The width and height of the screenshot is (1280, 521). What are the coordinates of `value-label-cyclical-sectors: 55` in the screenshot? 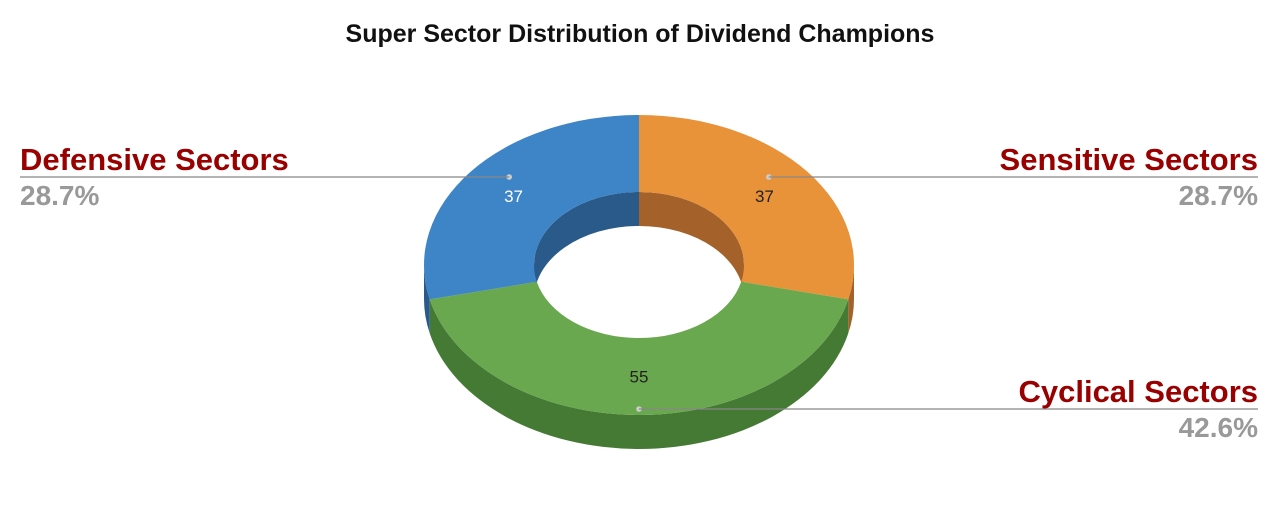 It's located at (639, 377).